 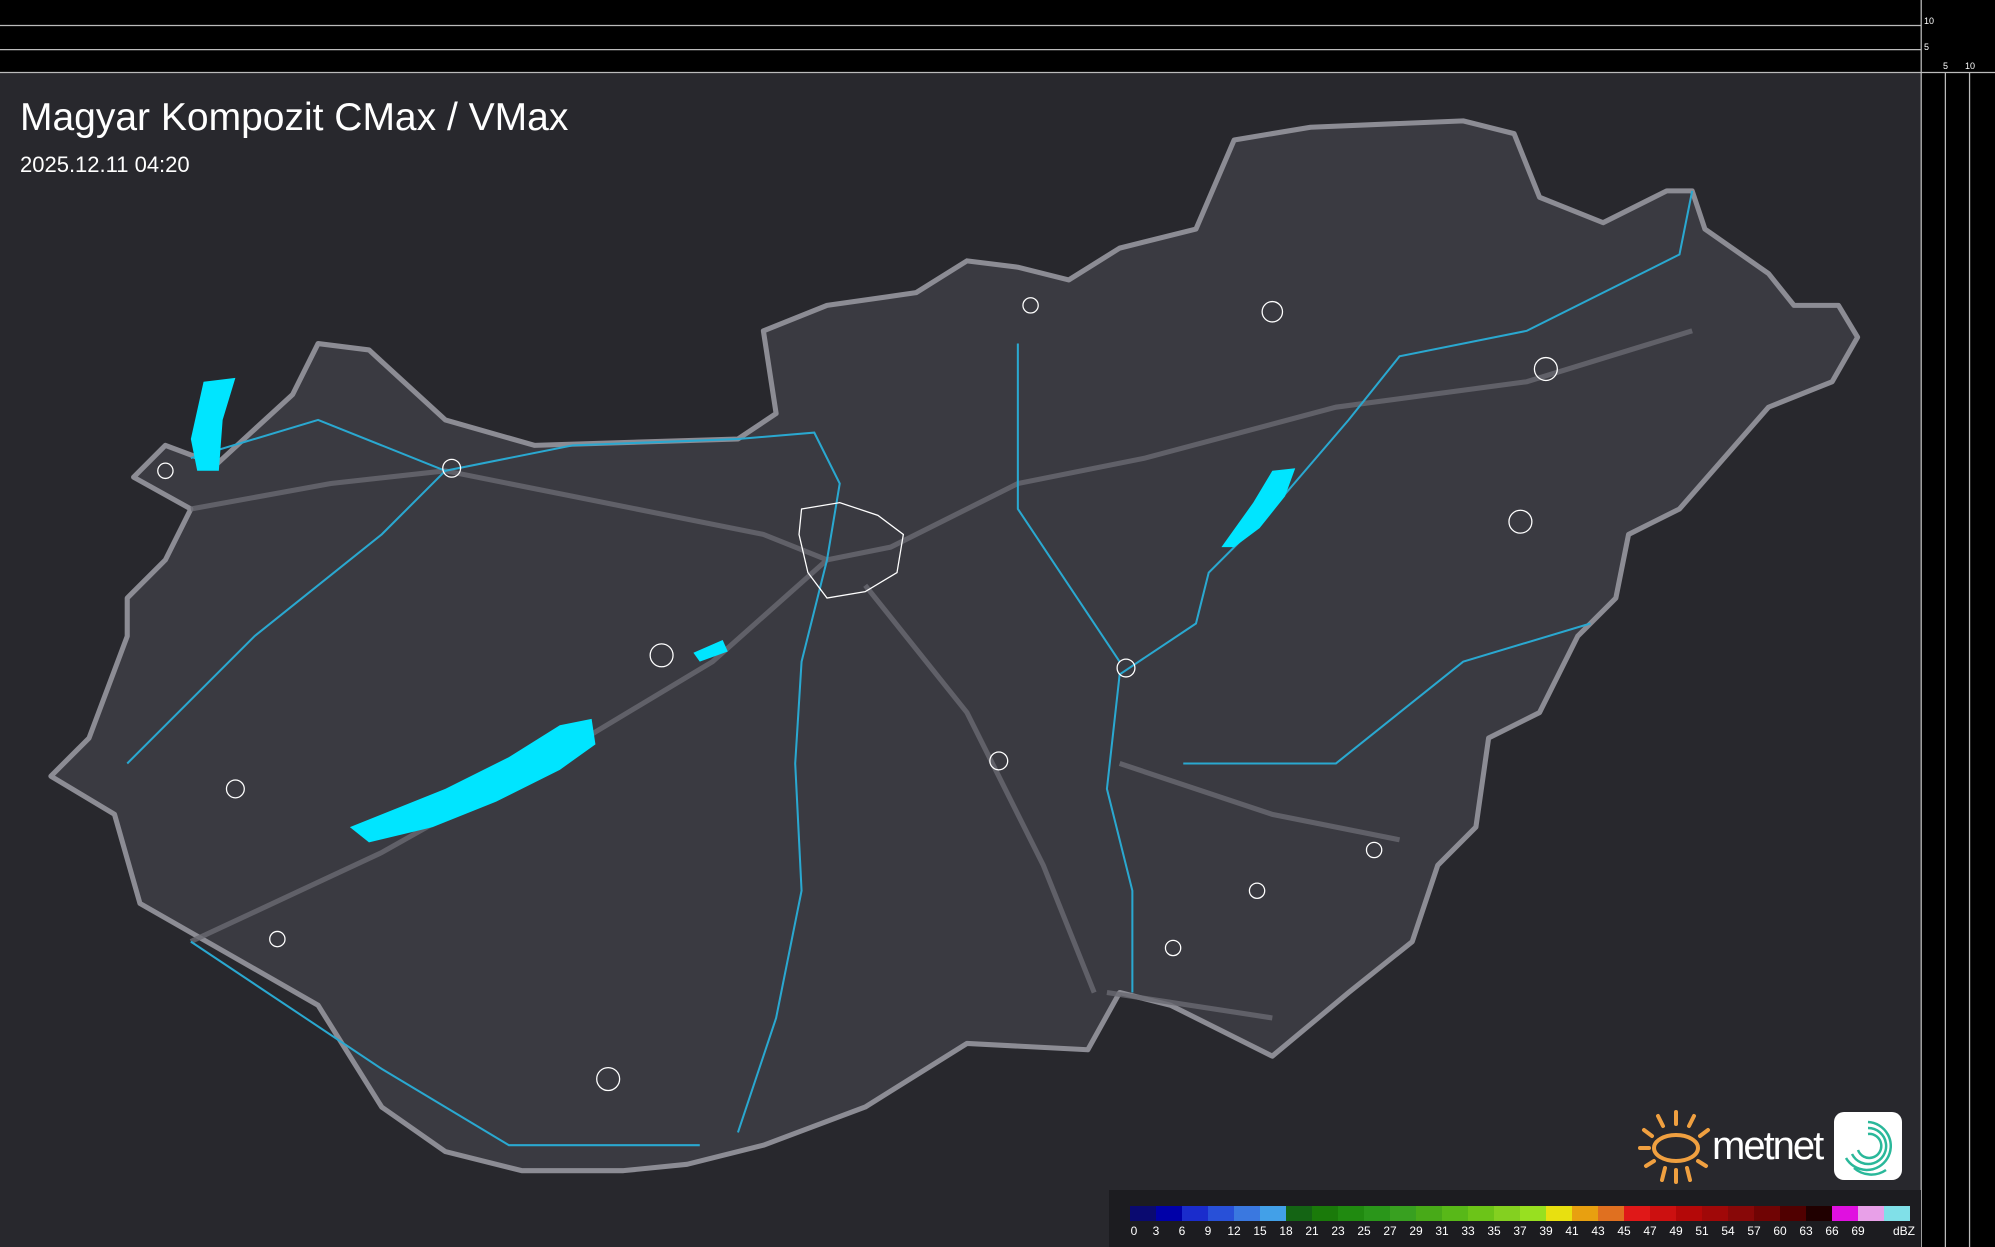 I want to click on legend-label: 29, so click(x=1416, y=1231).